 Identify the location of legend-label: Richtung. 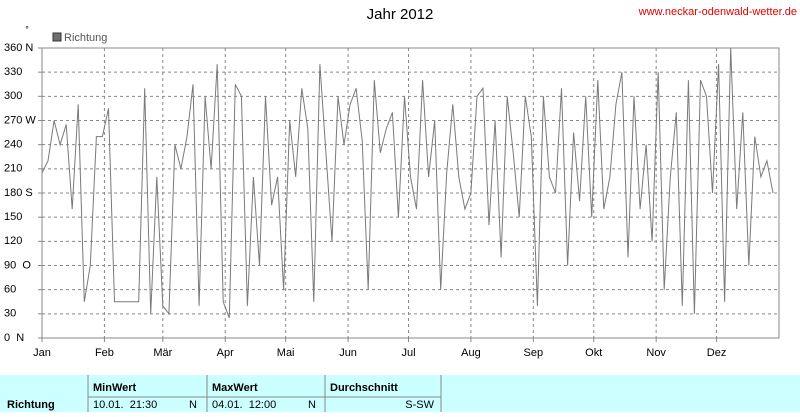
(85, 38).